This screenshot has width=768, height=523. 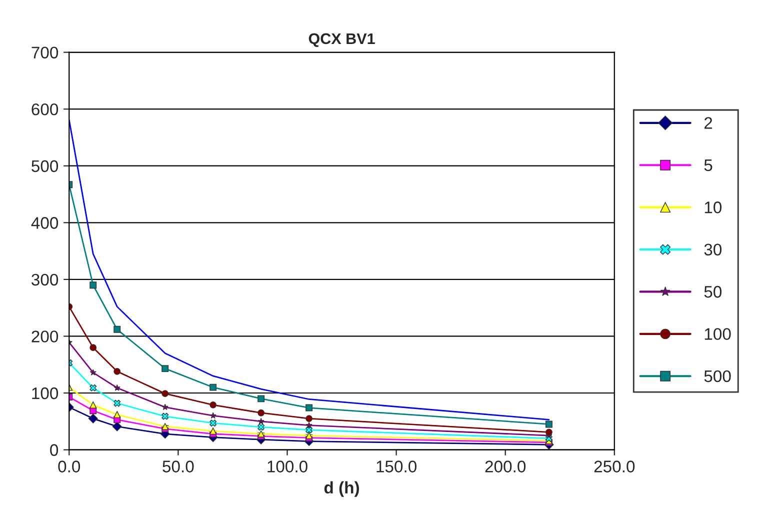 I want to click on x-tick-label: 250.0, so click(x=614, y=466).